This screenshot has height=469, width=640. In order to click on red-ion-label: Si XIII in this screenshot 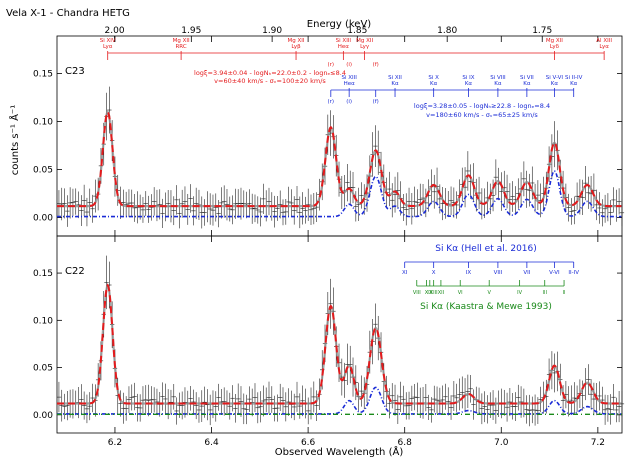, I will do `click(344, 41)`.